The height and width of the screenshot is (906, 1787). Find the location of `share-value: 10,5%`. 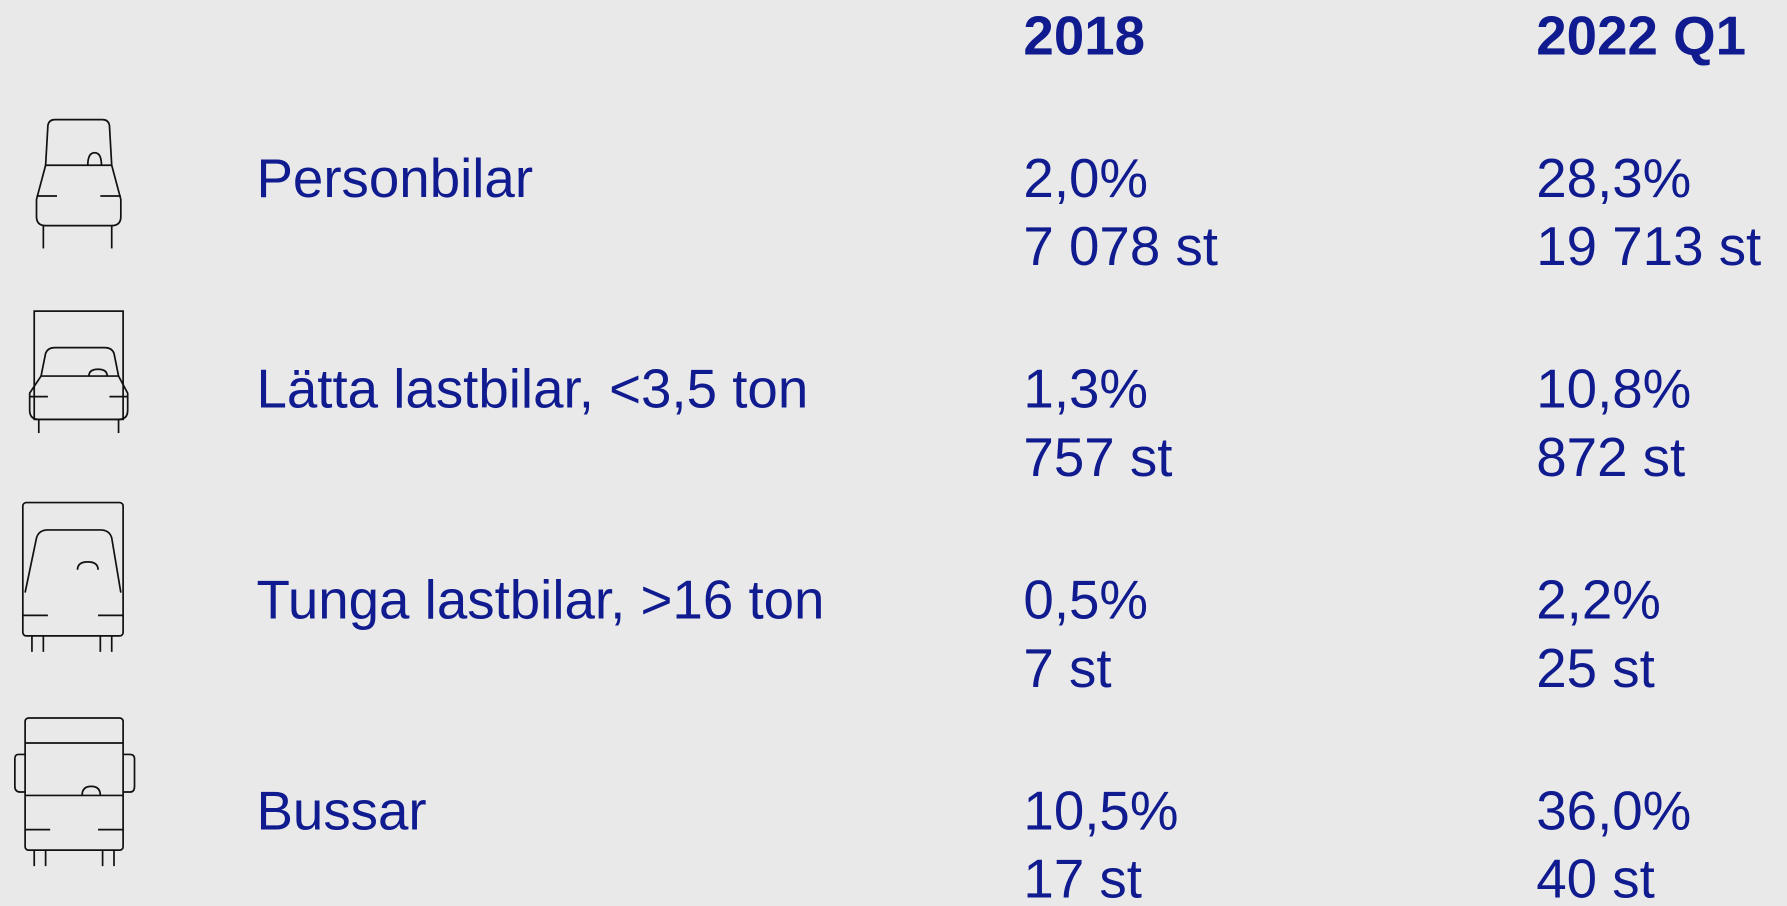

share-value: 10,5% is located at coordinates (1100, 810).